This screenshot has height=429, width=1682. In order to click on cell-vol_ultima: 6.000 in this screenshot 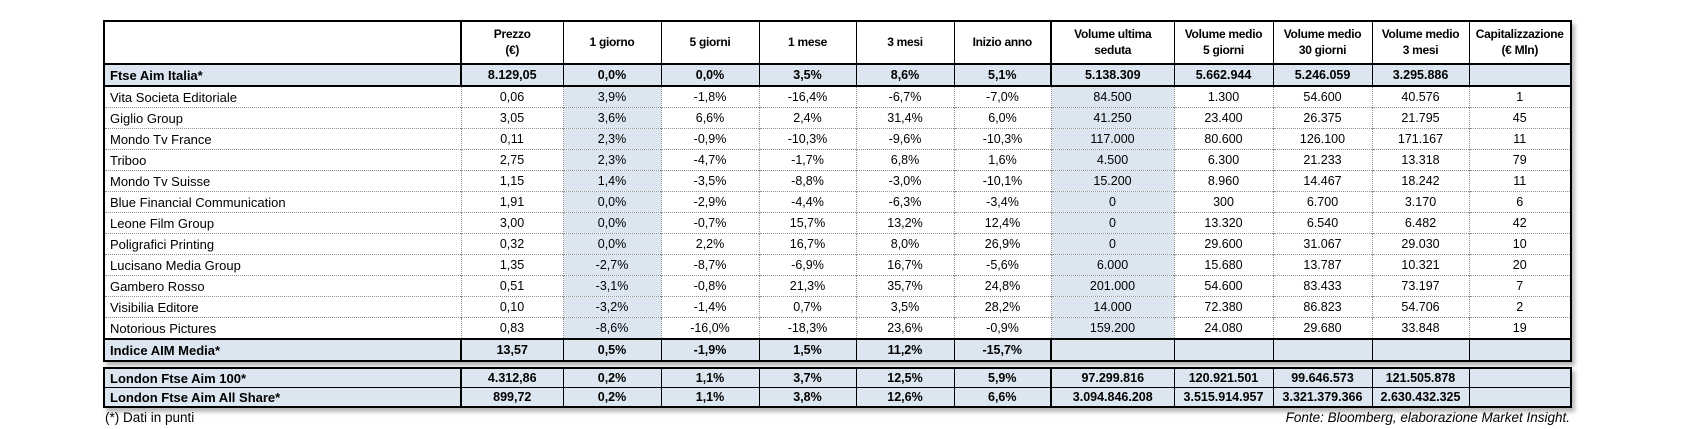, I will do `click(1112, 265)`.